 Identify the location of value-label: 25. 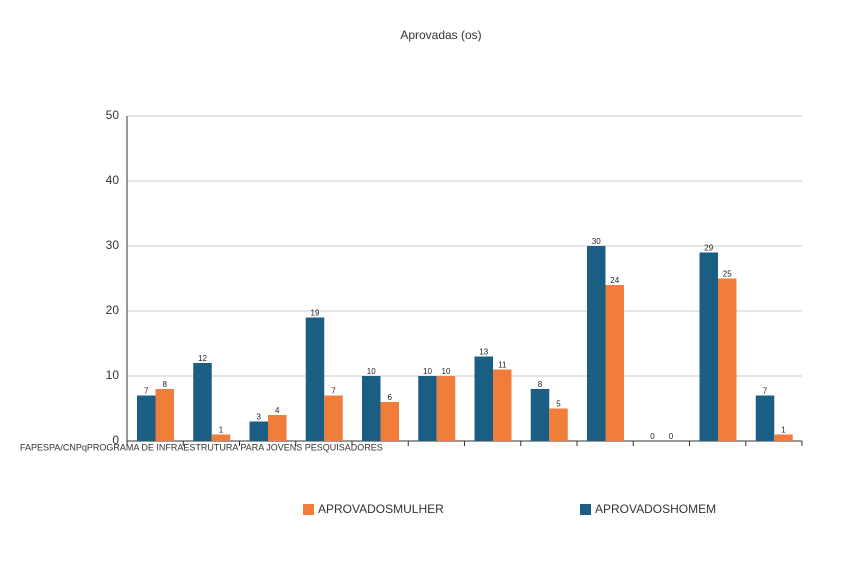
(727, 274).